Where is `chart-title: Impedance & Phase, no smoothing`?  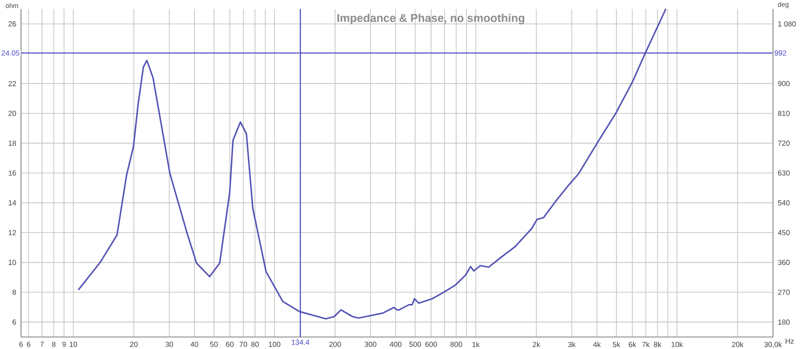 chart-title: Impedance & Phase, no smoothing is located at coordinates (430, 19).